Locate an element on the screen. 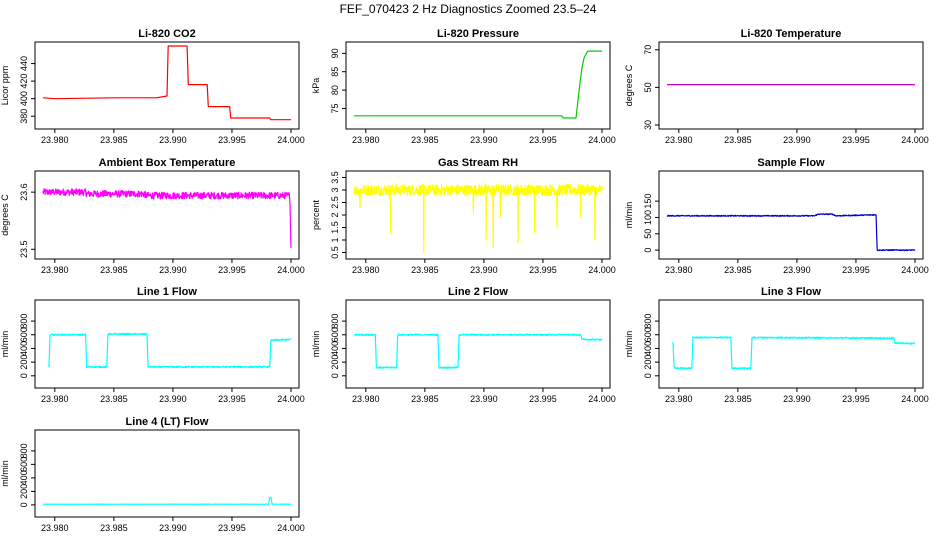 This screenshot has width=936, height=540. y-tick-label: 3 is located at coordinates (335, 189).